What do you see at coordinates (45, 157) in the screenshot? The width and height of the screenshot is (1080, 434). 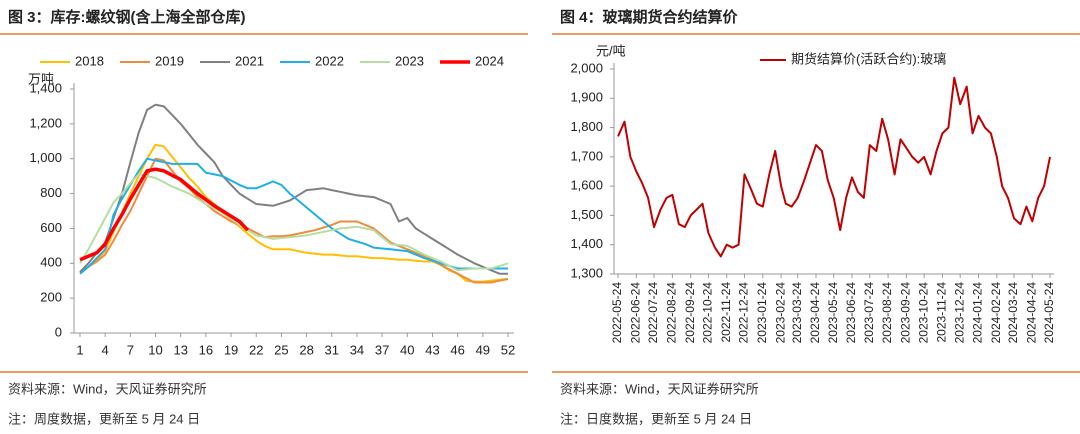 I see `y-tick-label: 1,000` at bounding box center [45, 157].